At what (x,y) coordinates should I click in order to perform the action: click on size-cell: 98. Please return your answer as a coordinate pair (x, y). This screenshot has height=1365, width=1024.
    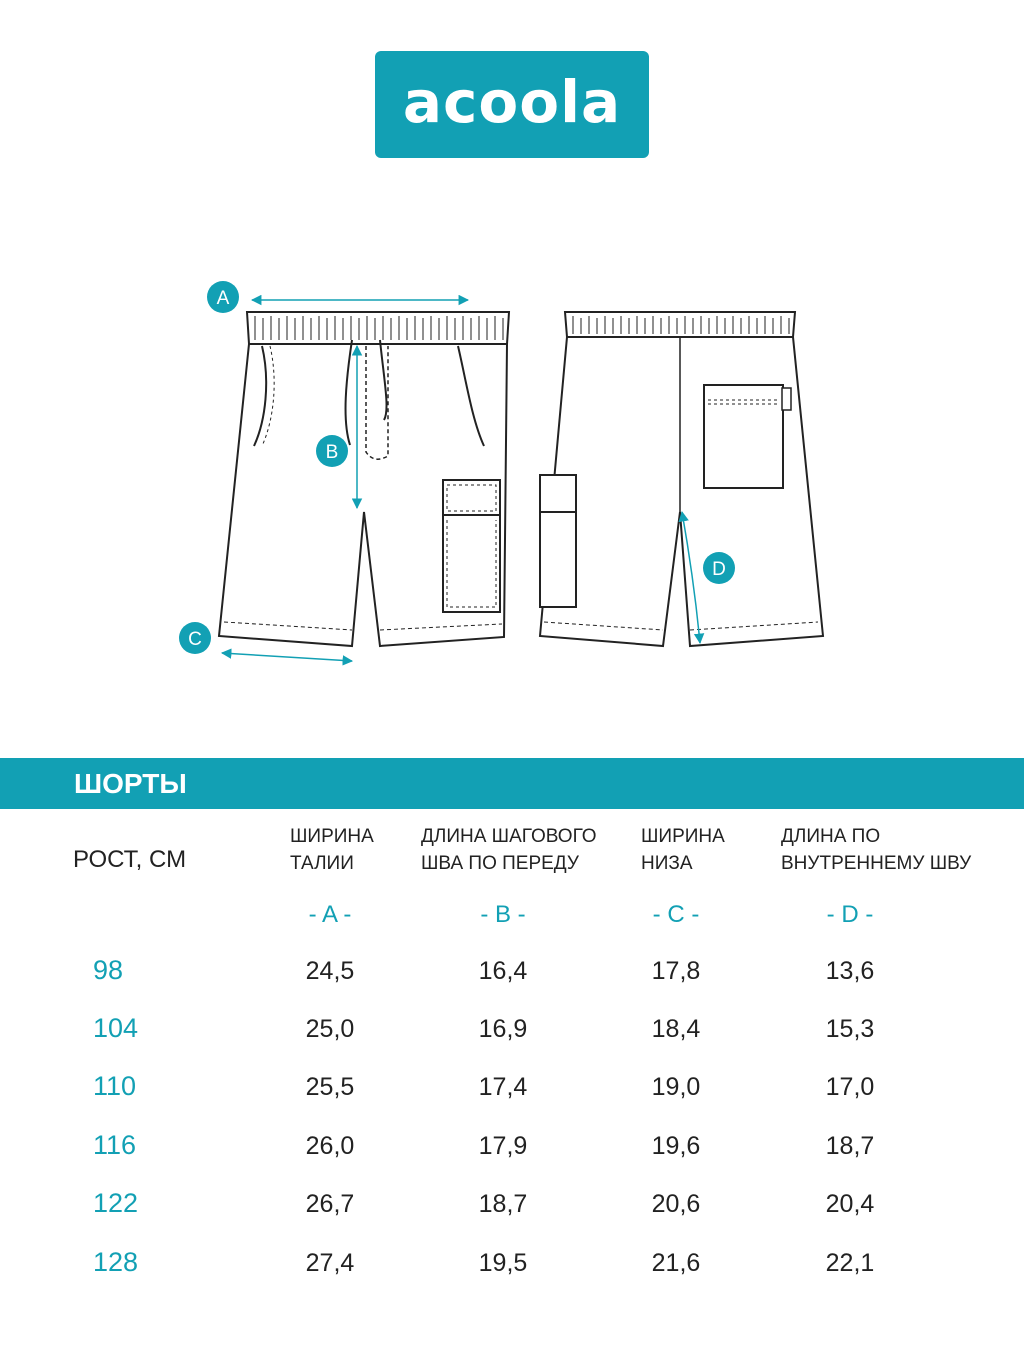
    Looking at the image, I should click on (108, 970).